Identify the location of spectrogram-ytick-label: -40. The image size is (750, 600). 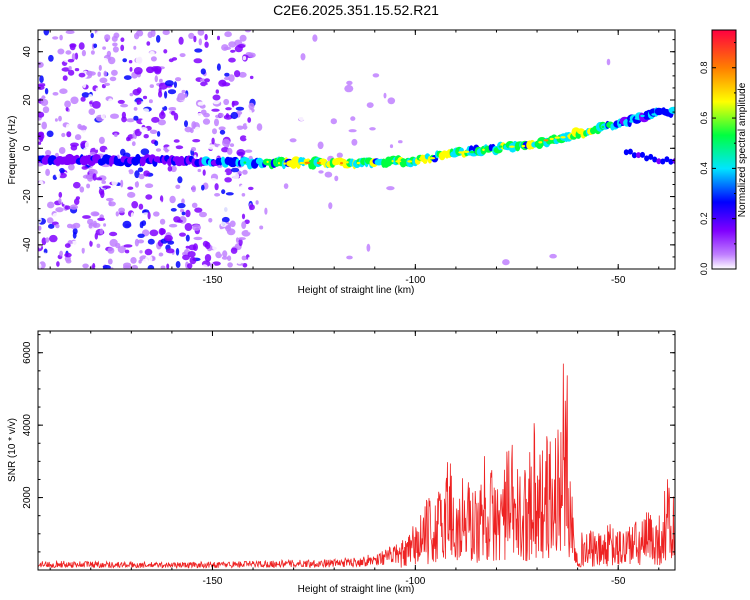
(27, 244).